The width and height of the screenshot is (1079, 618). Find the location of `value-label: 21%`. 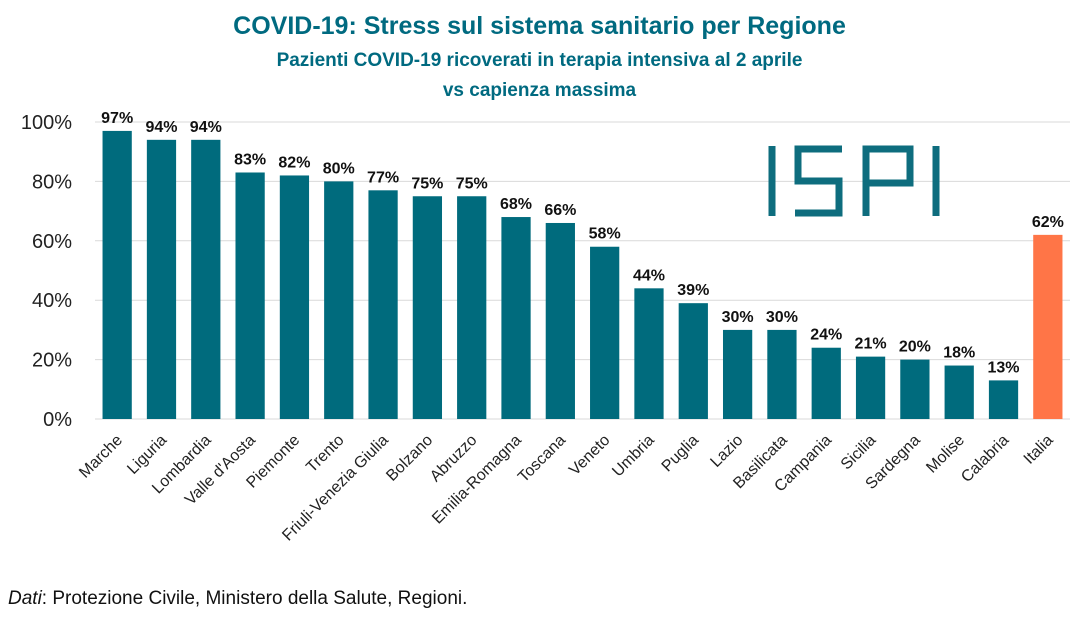

value-label: 21% is located at coordinates (871, 344).